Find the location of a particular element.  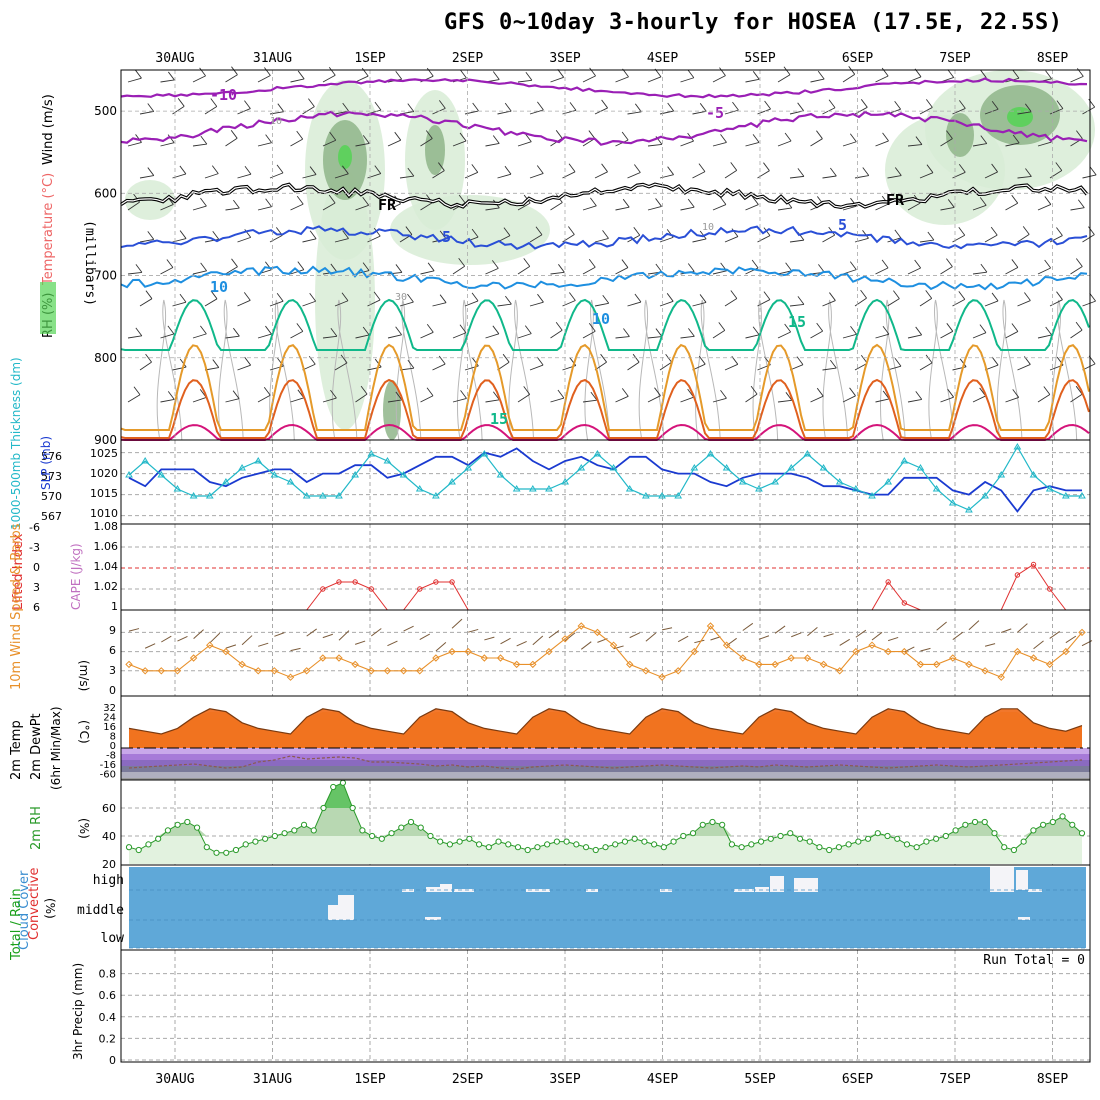

label-thickness: 1000-500mb Thickness (dm) is located at coordinates (16, 443).